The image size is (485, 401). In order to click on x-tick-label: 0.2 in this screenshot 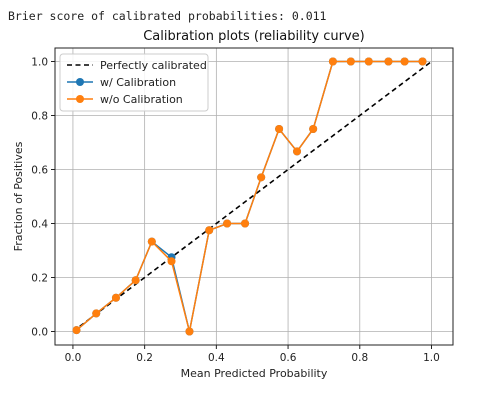, I will do `click(144, 358)`.